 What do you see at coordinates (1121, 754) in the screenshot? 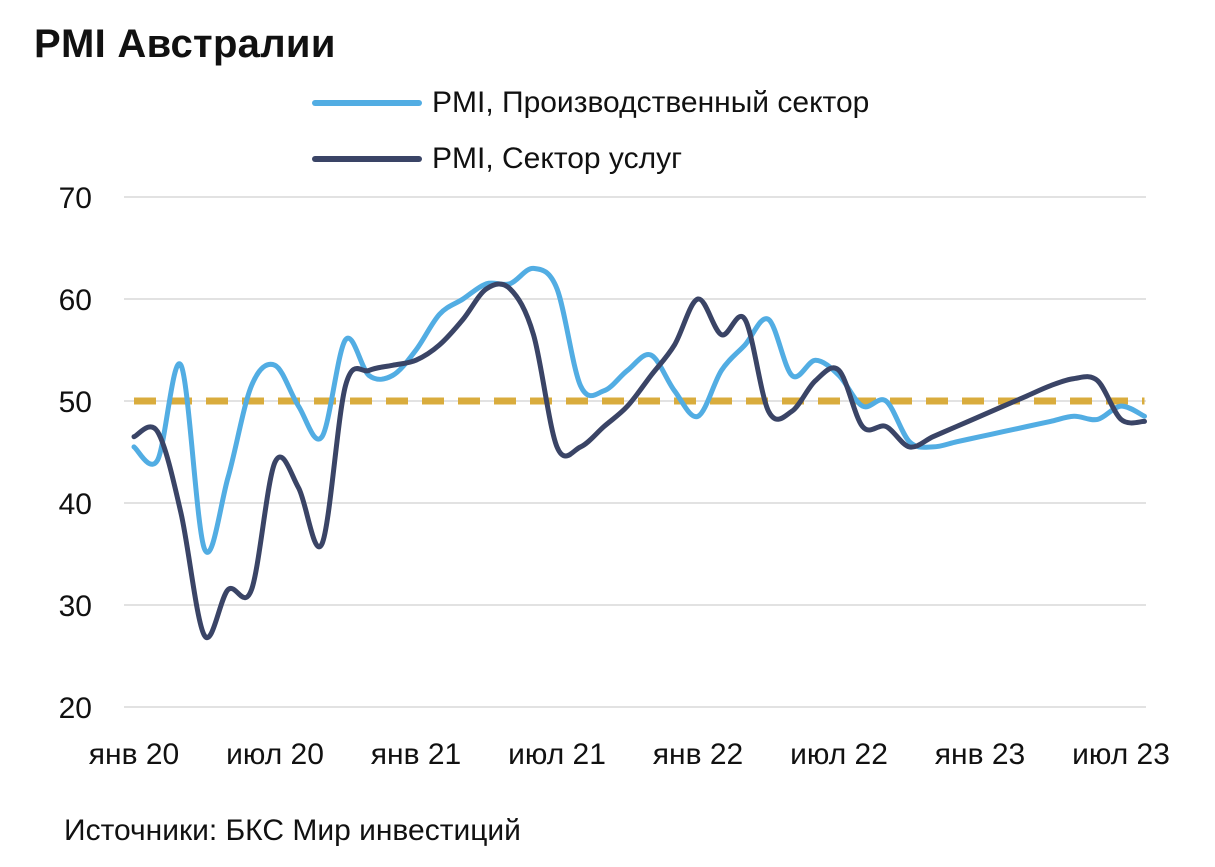
I see `x-tick-label: июл 23` at bounding box center [1121, 754].